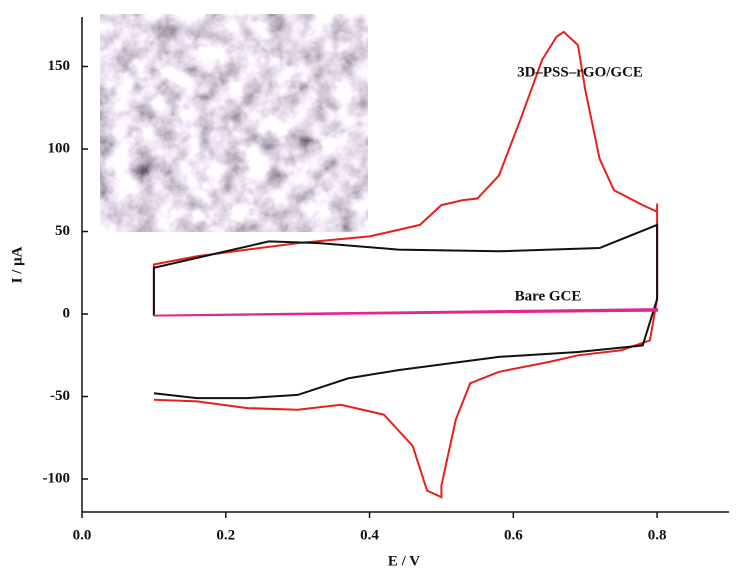 This screenshot has height=578, width=739. I want to click on curve-label: Bare GCE, so click(548, 296).